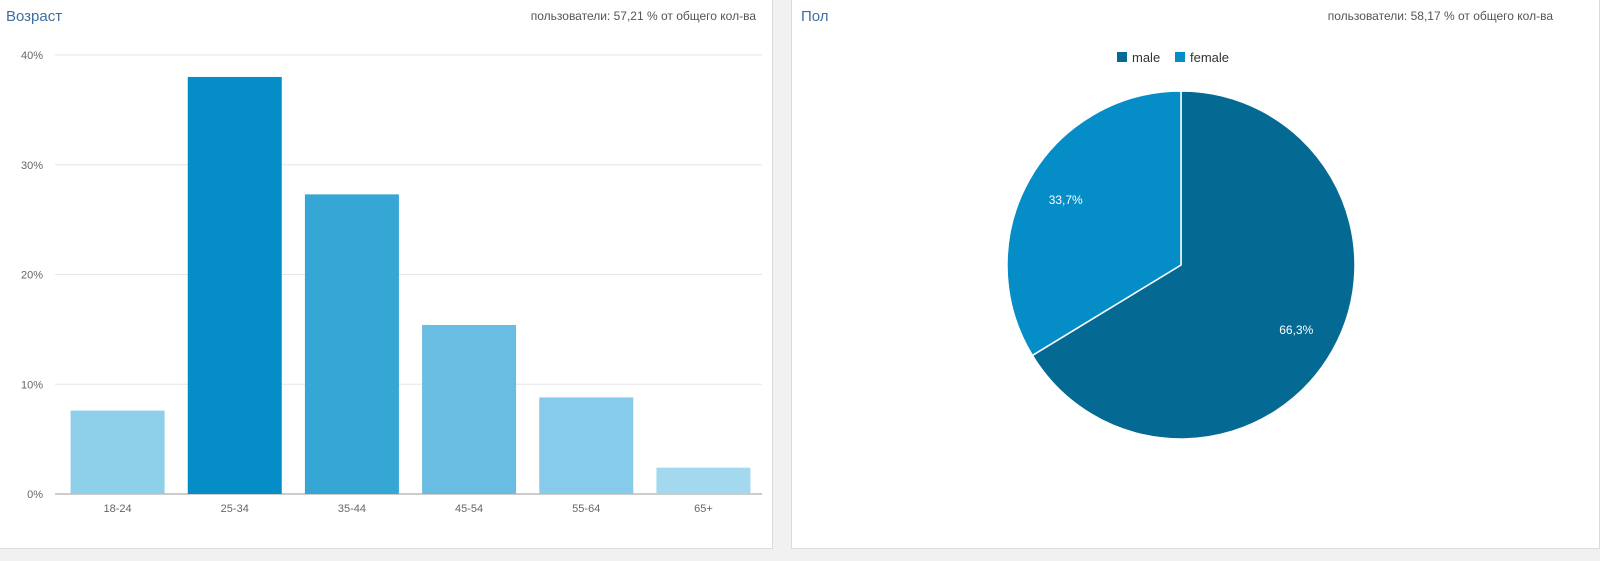 The width and height of the screenshot is (1600, 561). What do you see at coordinates (32, 56) in the screenshot?
I see `y-tick-label: 40%` at bounding box center [32, 56].